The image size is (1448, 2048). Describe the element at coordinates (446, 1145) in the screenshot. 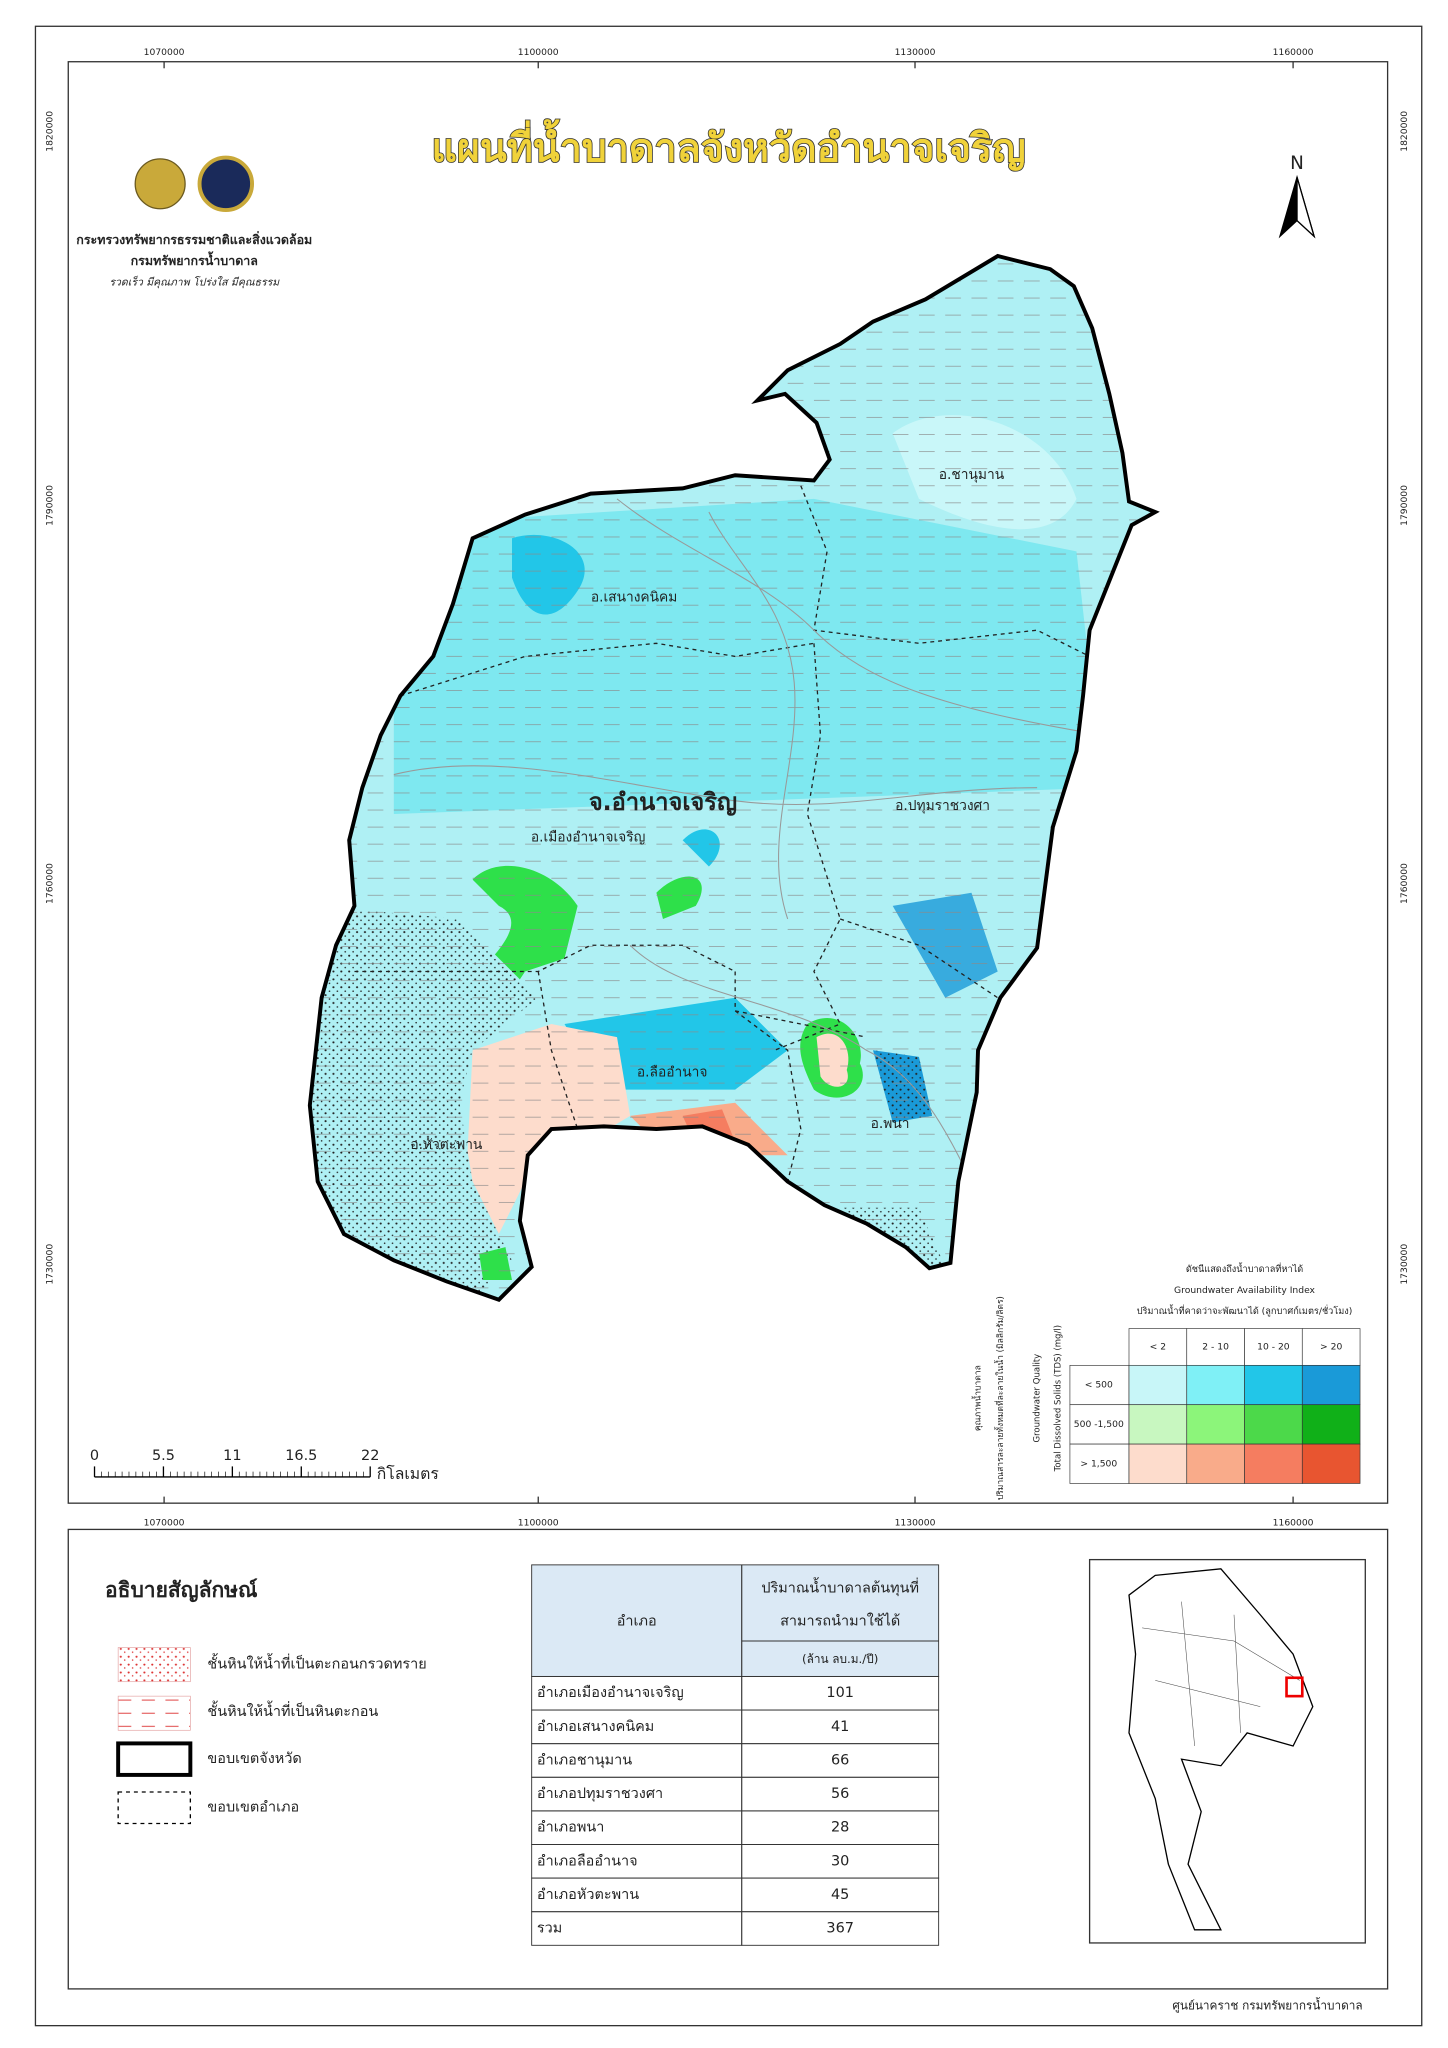

I see `district-label: อ.หัวตะพาน` at that location.